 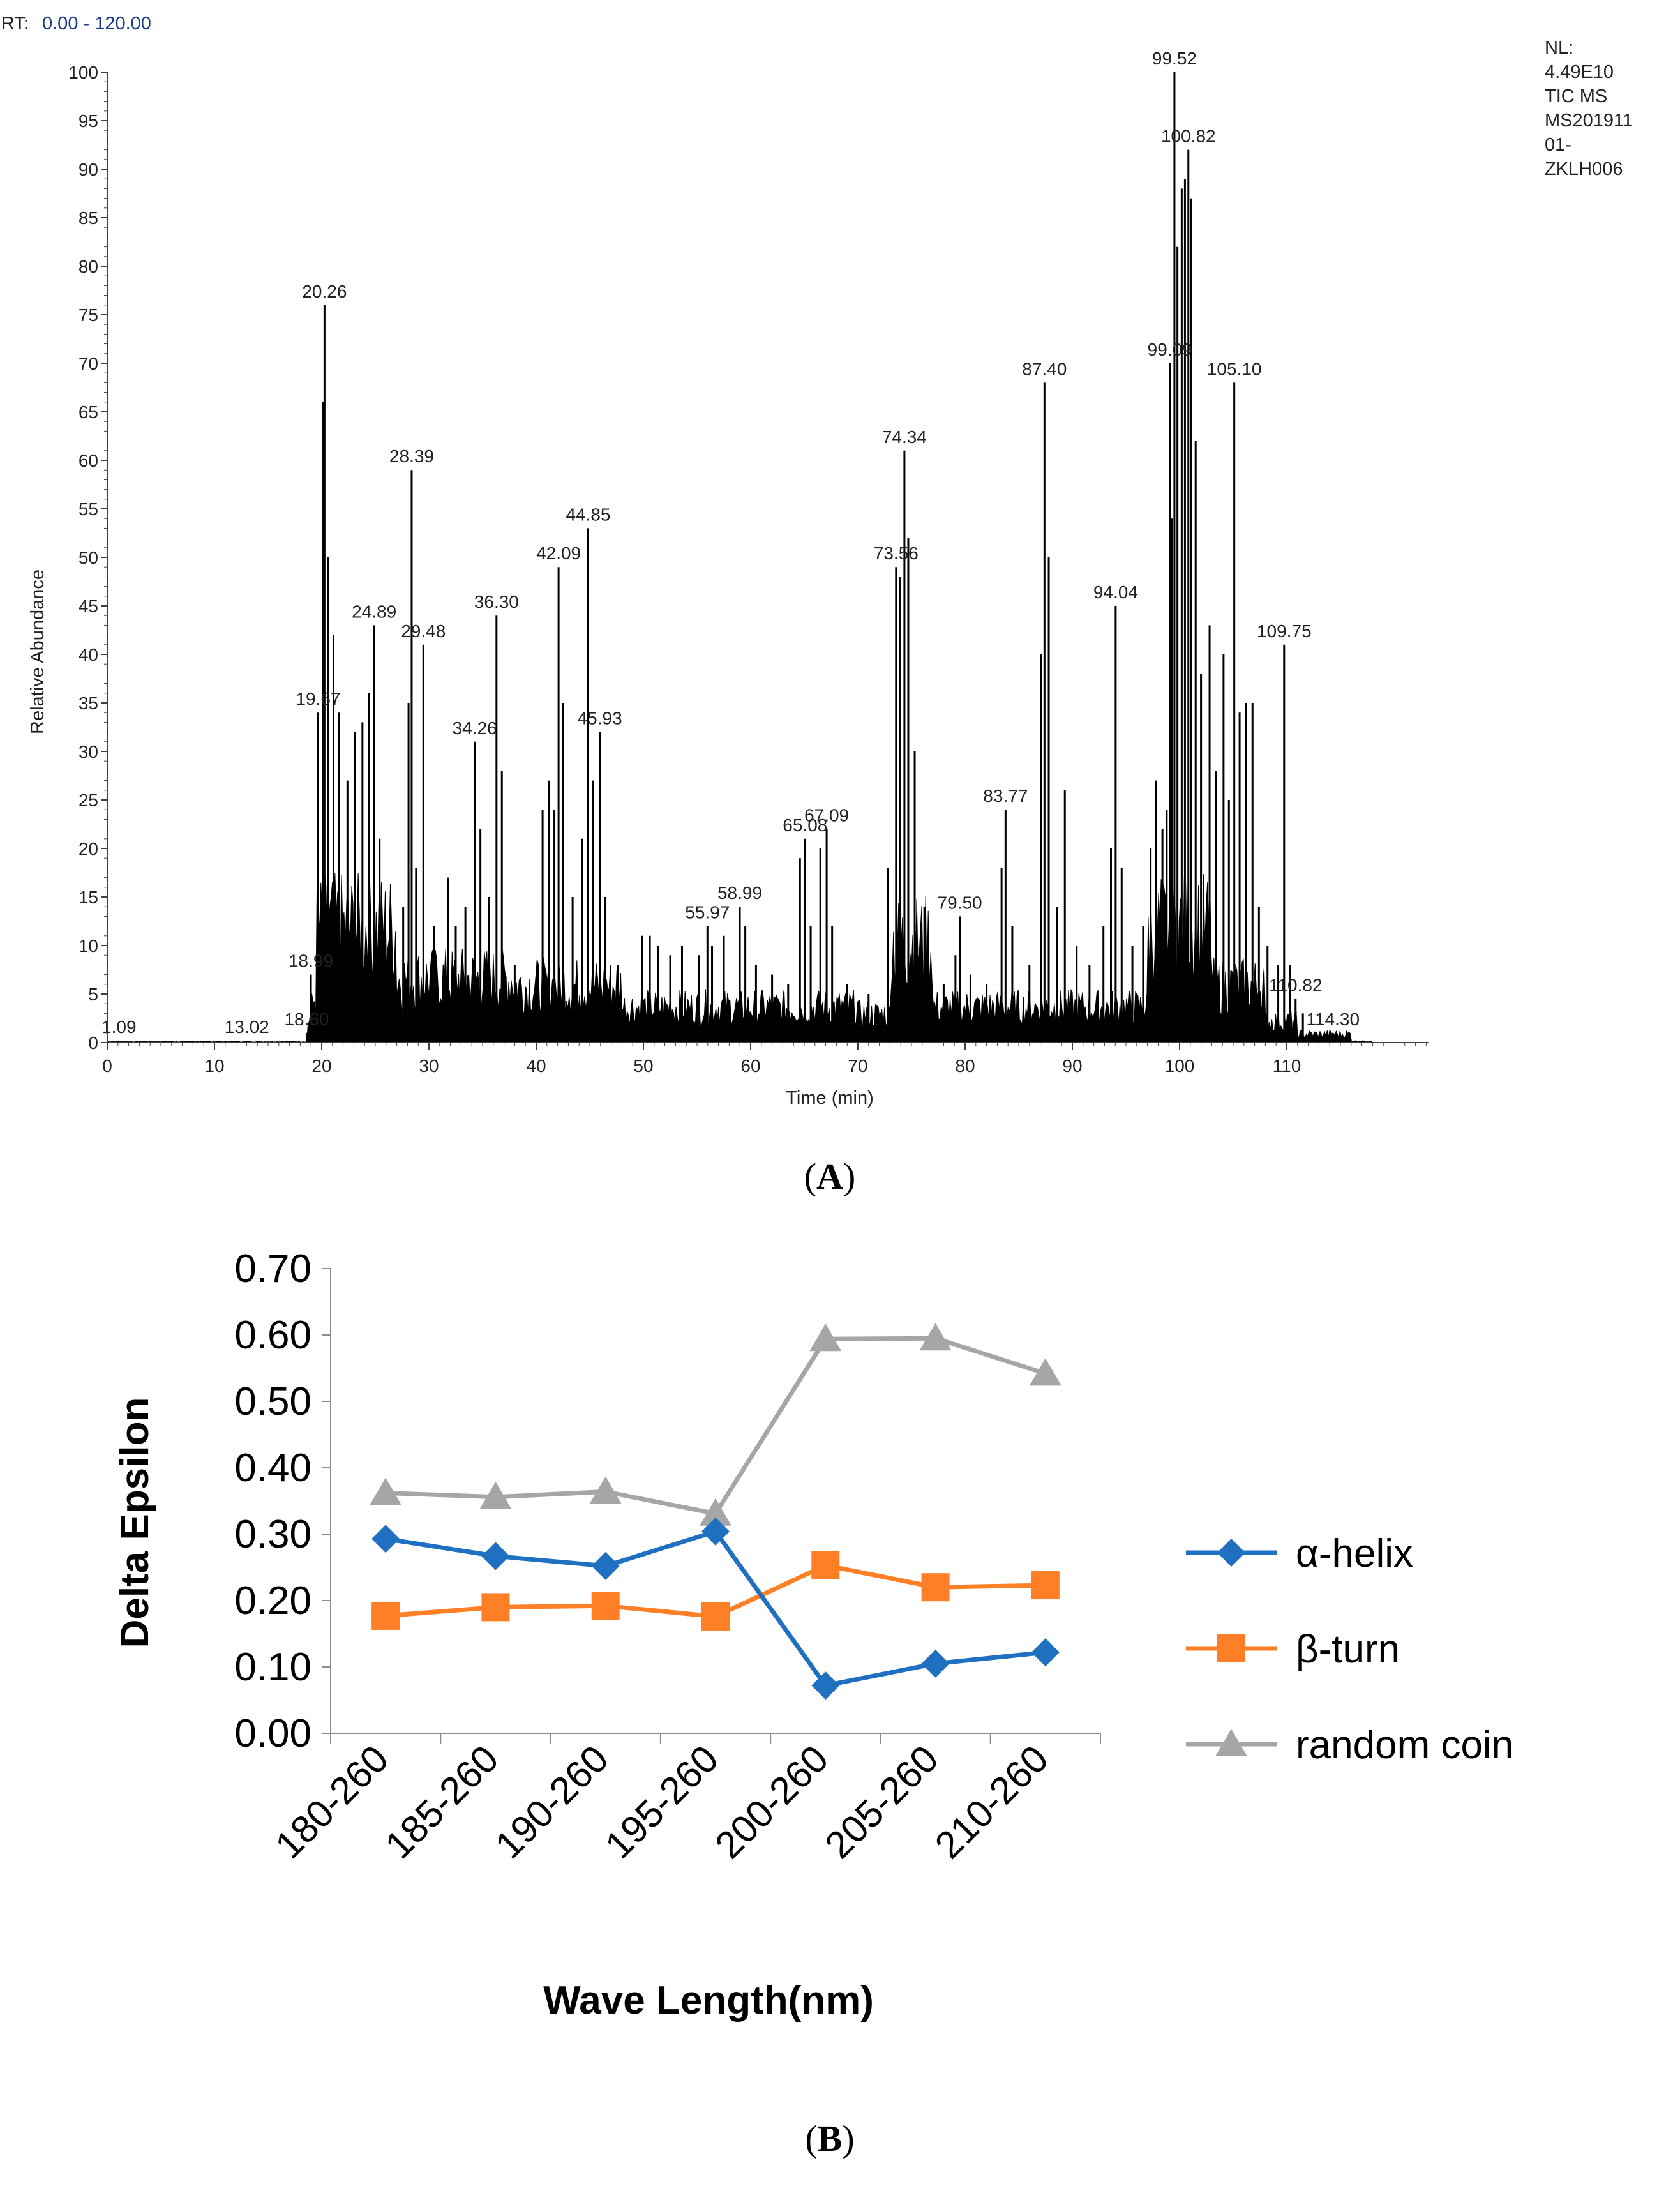 I want to click on y-tick-label: 35, so click(x=89, y=703).